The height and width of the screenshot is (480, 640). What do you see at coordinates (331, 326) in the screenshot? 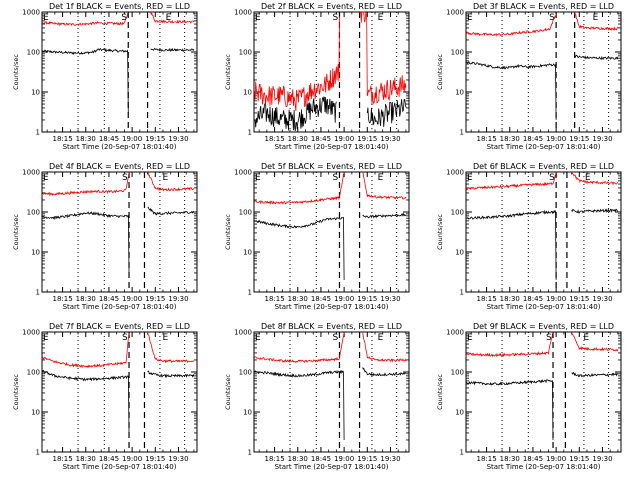
I see `panel-title: Det 8f BLACK = Events, RED = LLD` at bounding box center [331, 326].